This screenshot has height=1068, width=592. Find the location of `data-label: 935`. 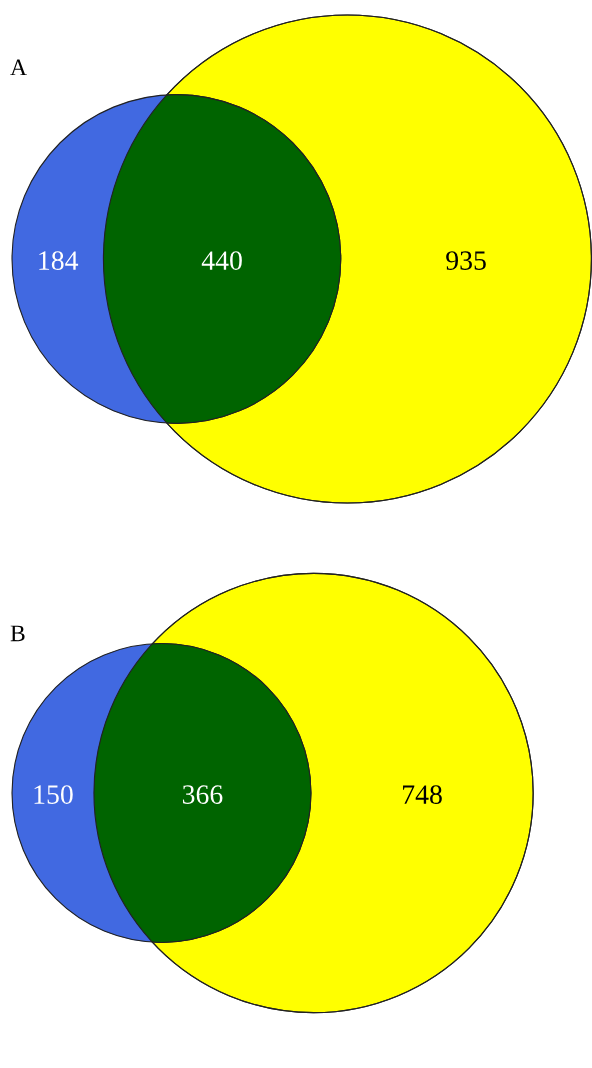

data-label: 935 is located at coordinates (466, 260).